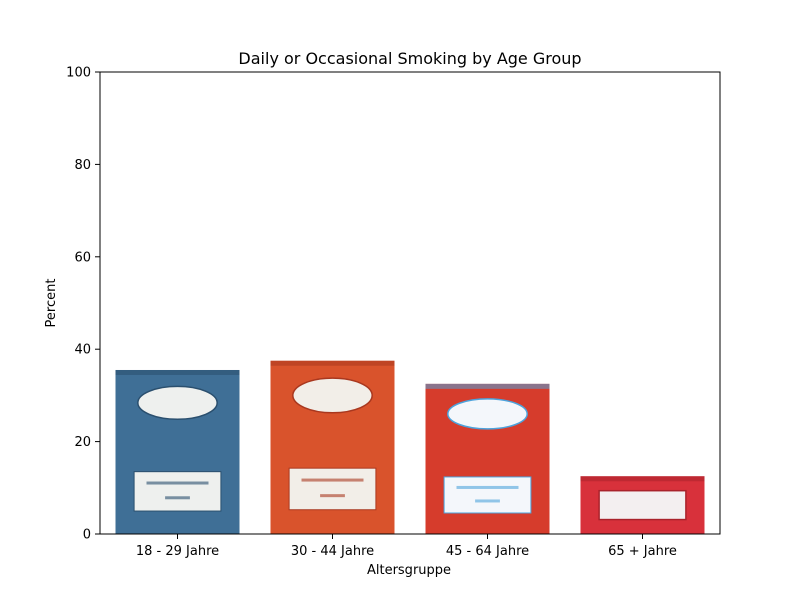 The image size is (800, 600). I want to click on x-axis-label: Altersgruppe, so click(409, 570).